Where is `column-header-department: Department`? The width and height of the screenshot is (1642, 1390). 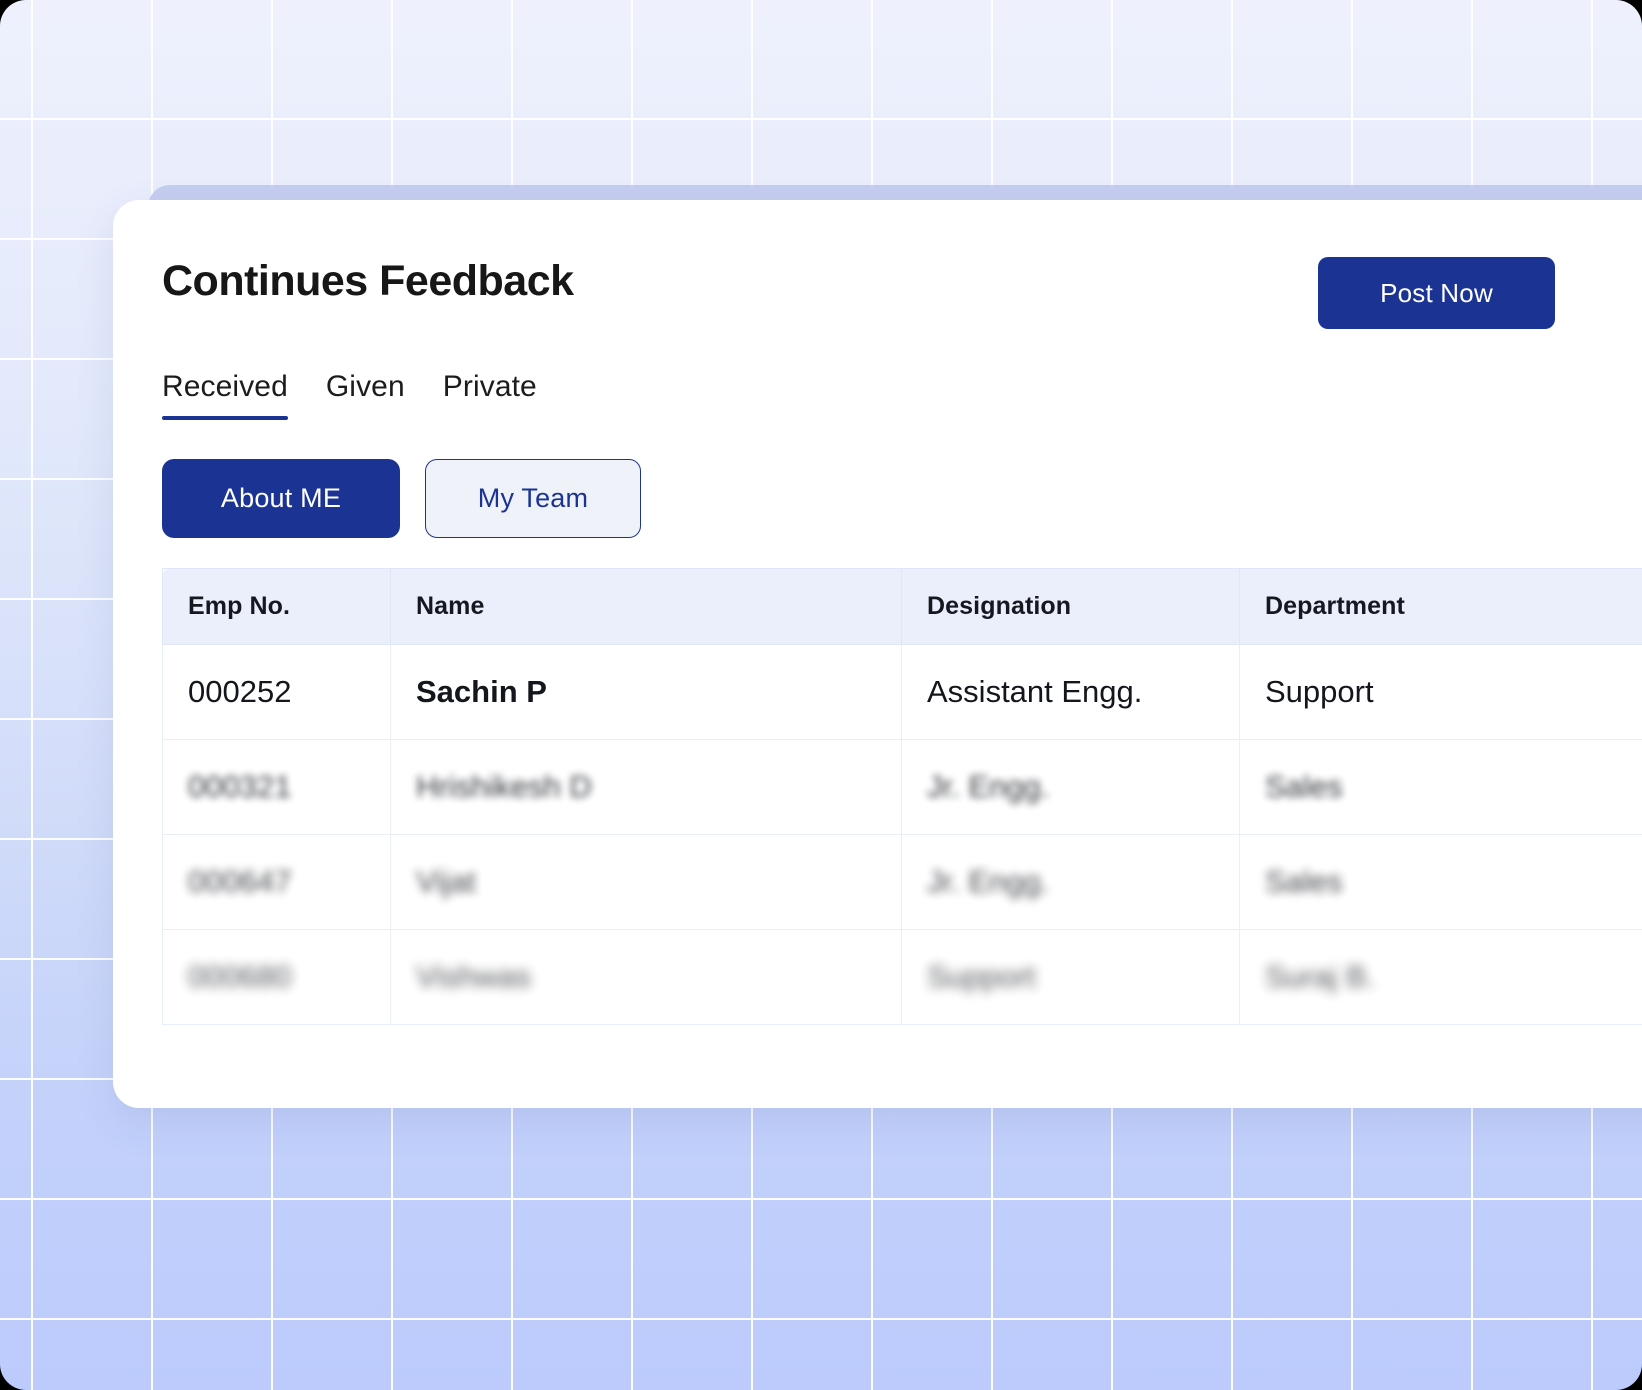 column-header-department: Department is located at coordinates (1440, 606).